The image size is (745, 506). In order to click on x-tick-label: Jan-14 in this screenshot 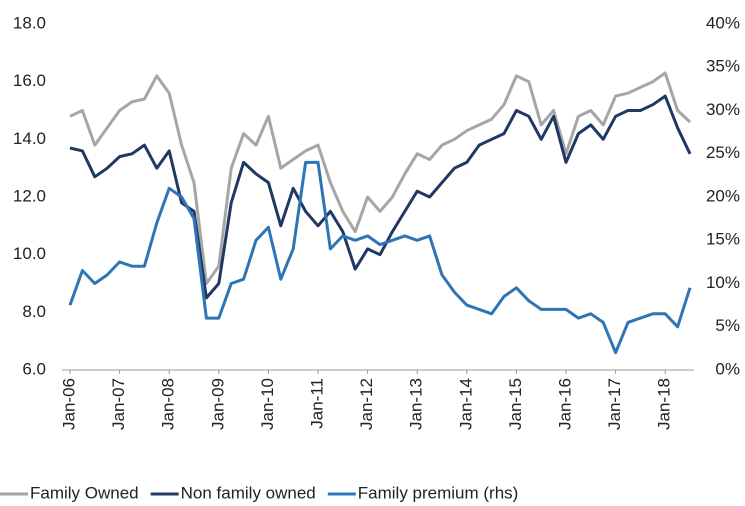, I will do `click(465, 404)`.